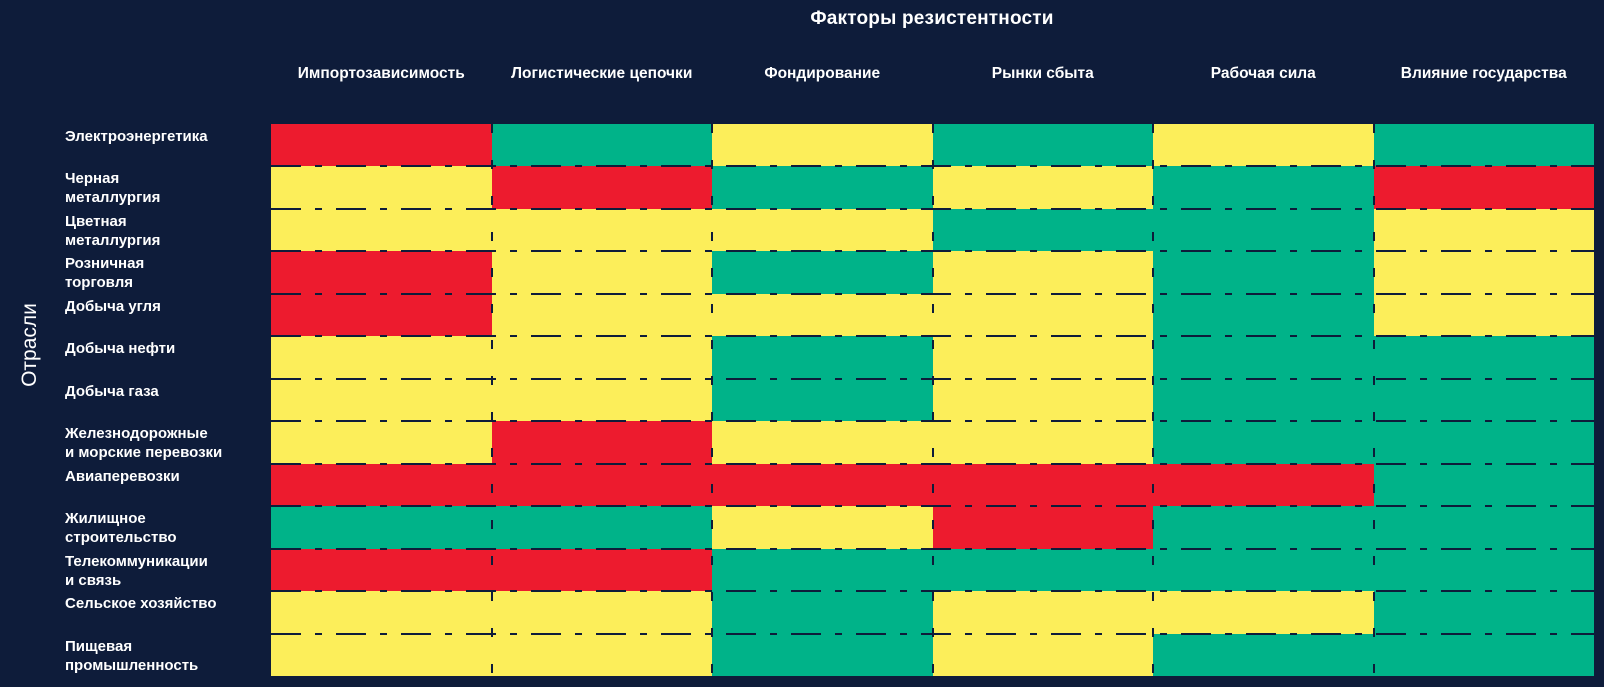 This screenshot has height=687, width=1604. I want to click on column-header: Рынки сбыта, so click(1042, 73).